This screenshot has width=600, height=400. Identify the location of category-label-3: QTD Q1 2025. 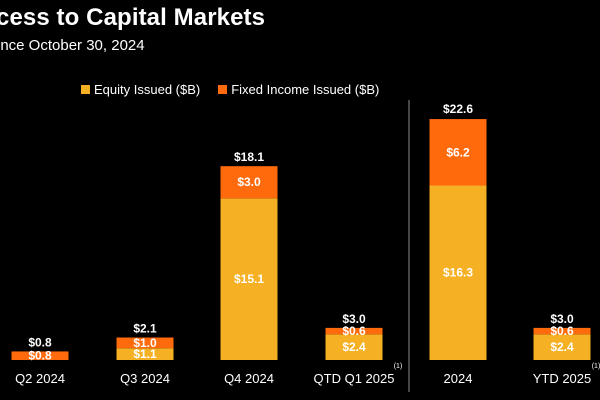
(354, 378).